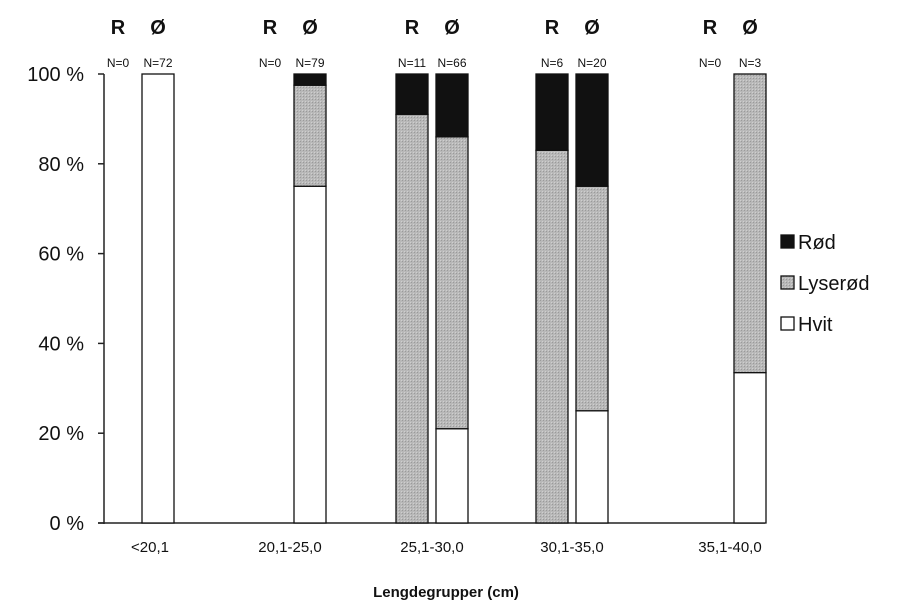  What do you see at coordinates (309, 63) in the screenshot?
I see `n-label: N=79` at bounding box center [309, 63].